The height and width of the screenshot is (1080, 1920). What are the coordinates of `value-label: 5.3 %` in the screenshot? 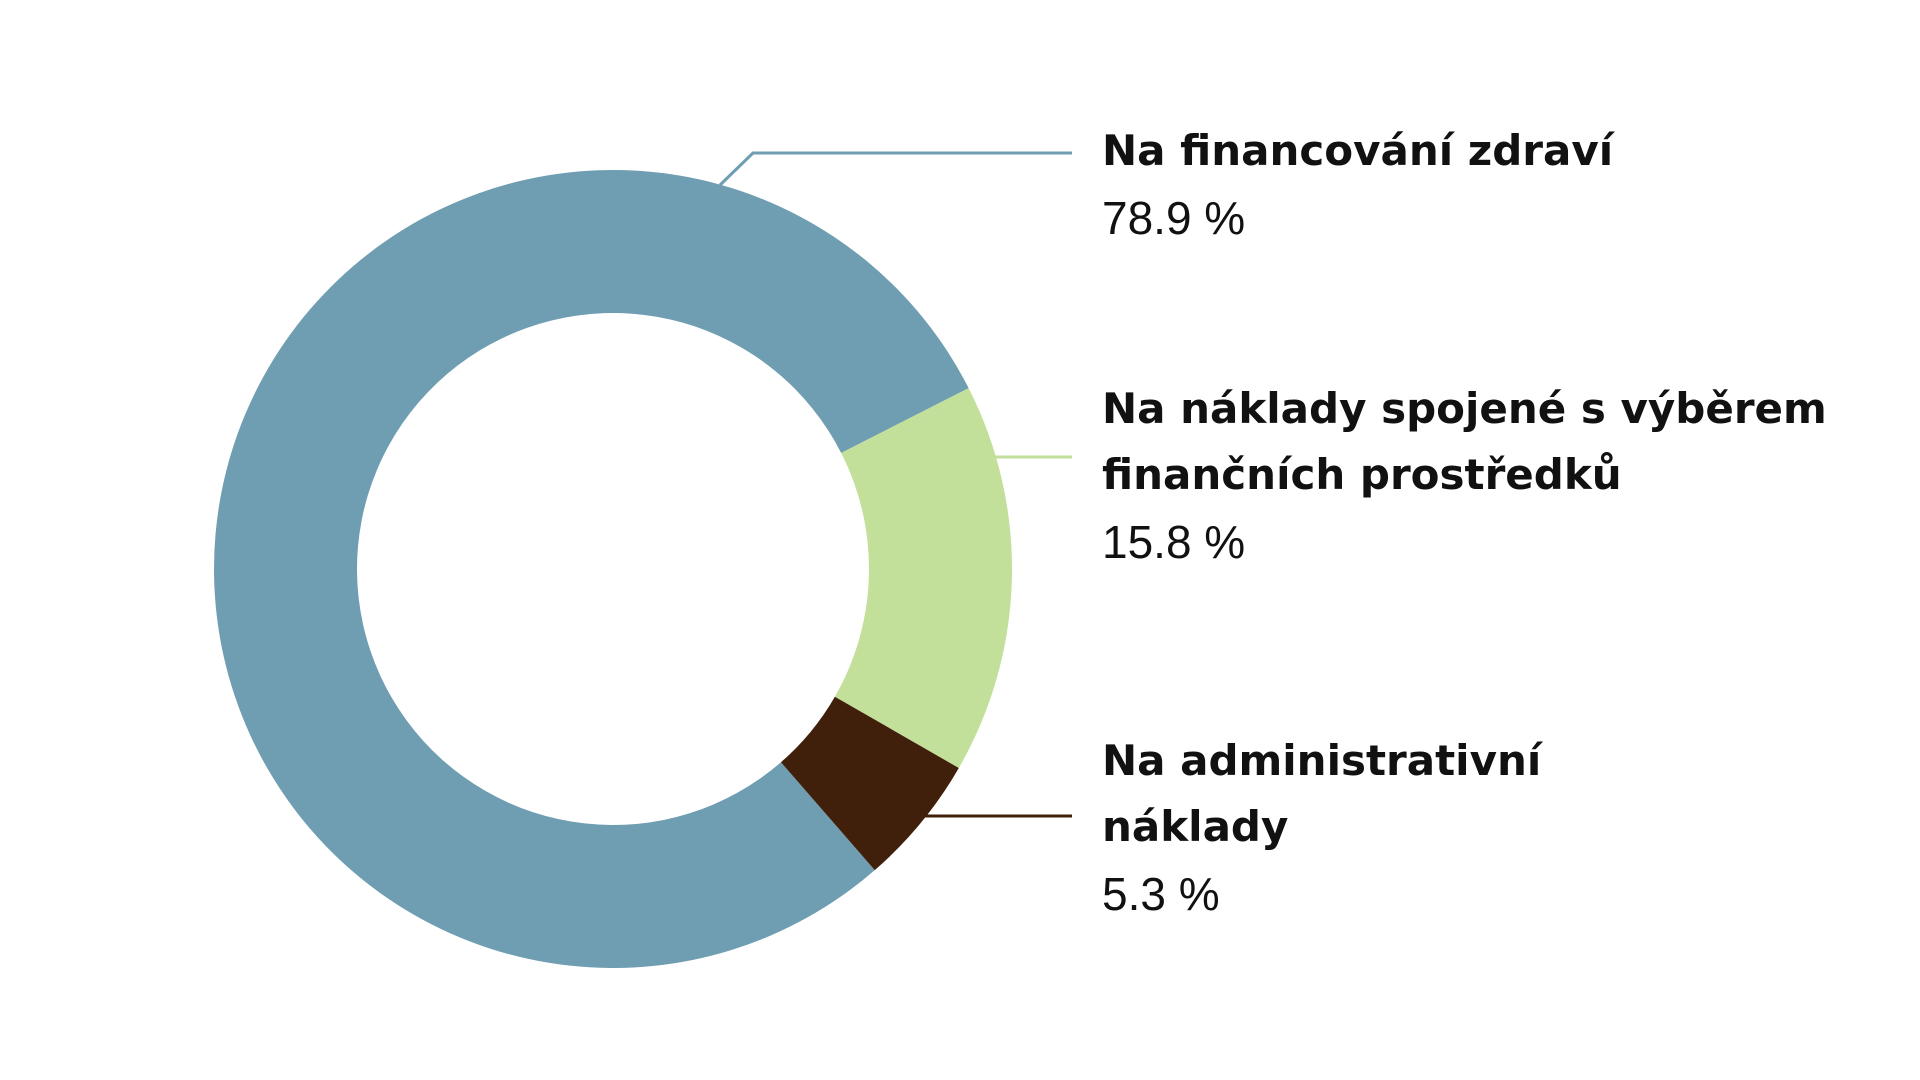 It's located at (1161, 894).